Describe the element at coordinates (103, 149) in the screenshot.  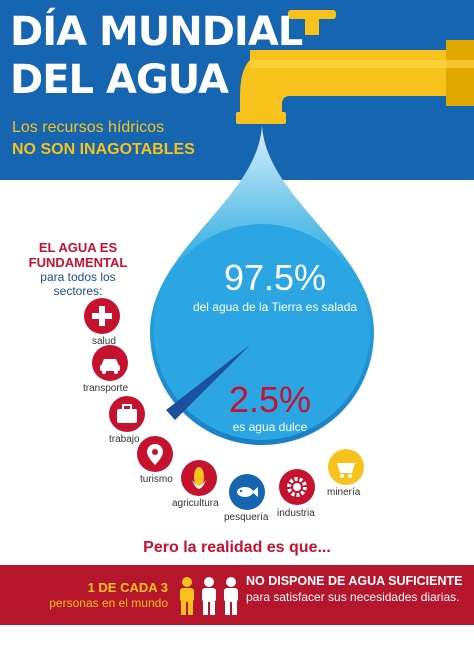
I see `subtitle-bold: NO SON INAGOTABLES` at that location.